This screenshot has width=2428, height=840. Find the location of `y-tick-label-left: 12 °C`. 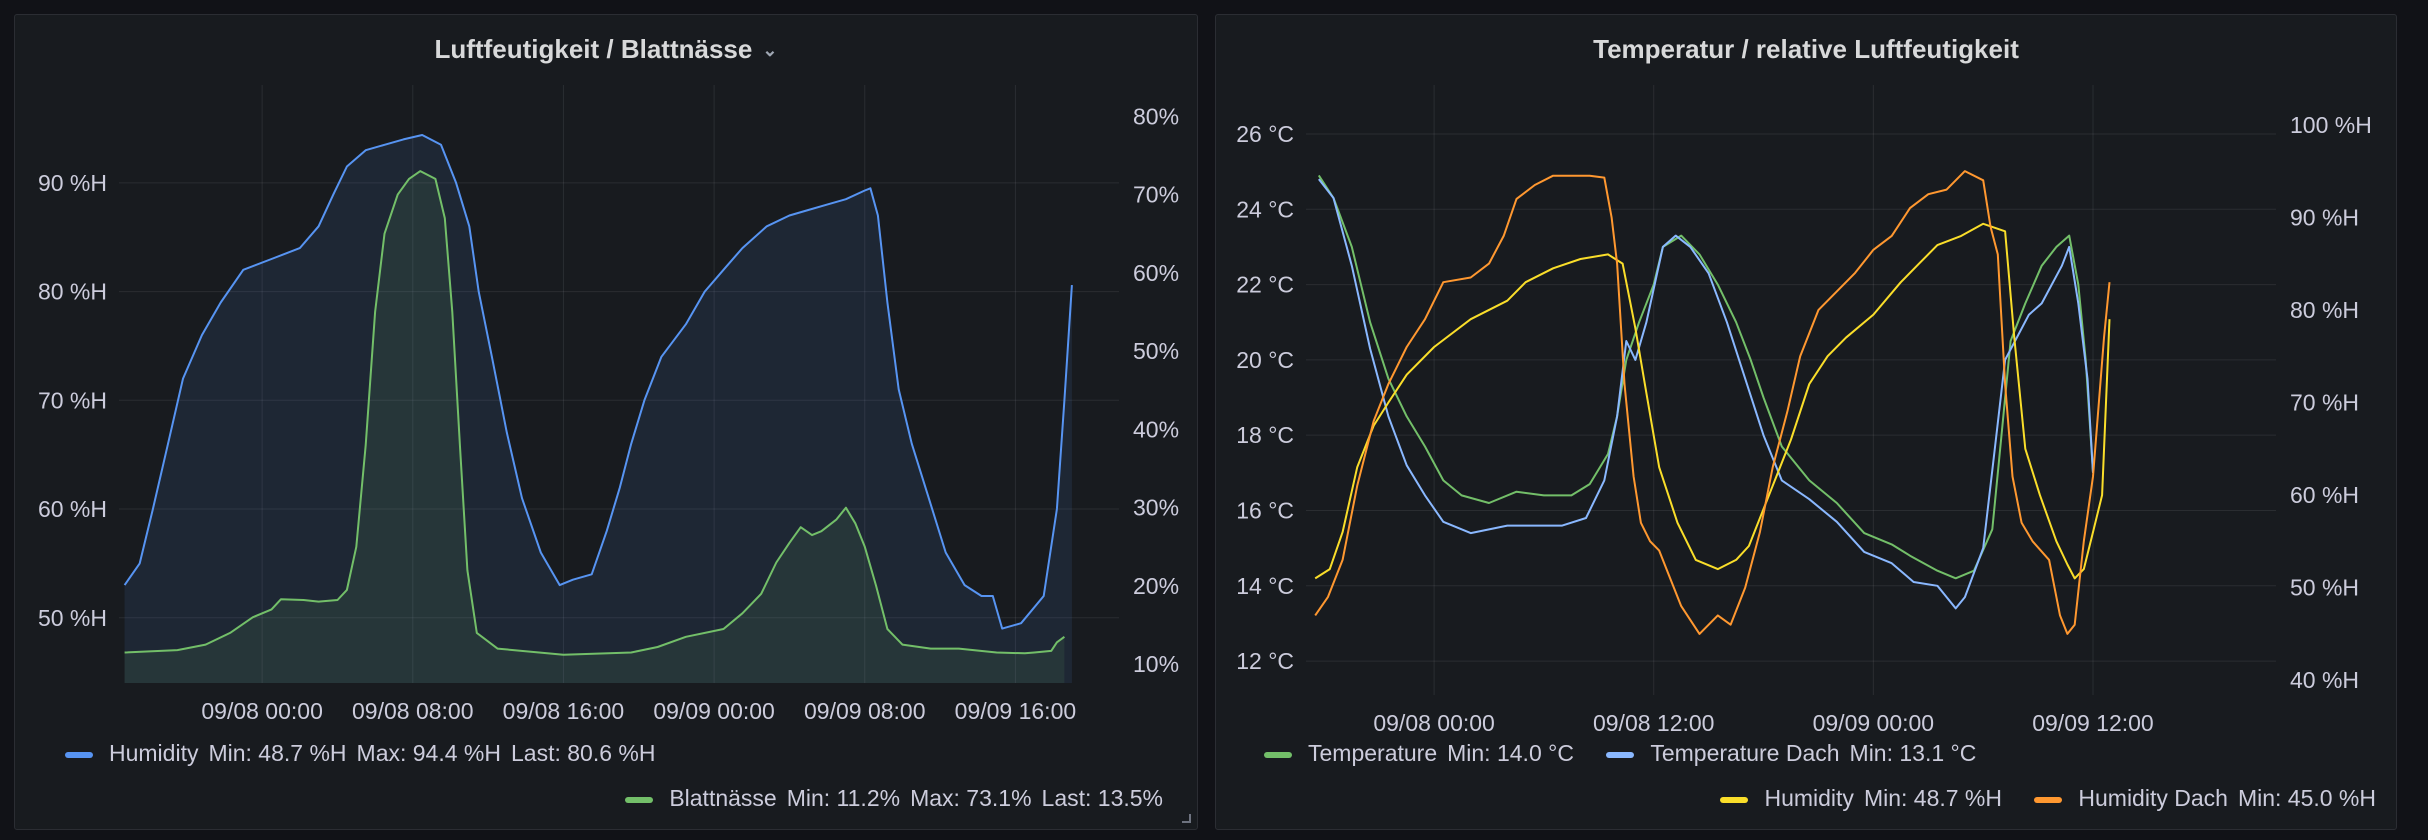

y-tick-label-left: 12 °C is located at coordinates (1265, 661).